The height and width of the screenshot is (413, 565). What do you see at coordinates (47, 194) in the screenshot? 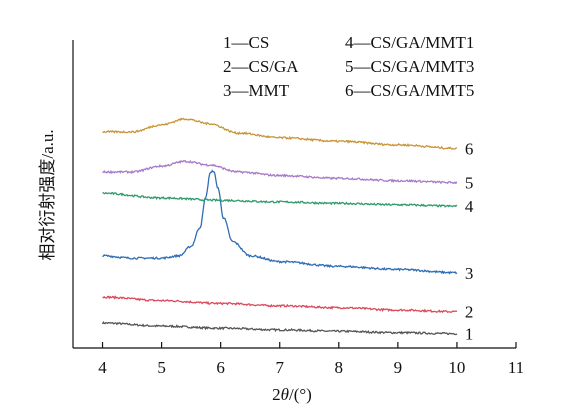
I see `y-axis-label: 相对衍射强度/a.u.` at bounding box center [47, 194].